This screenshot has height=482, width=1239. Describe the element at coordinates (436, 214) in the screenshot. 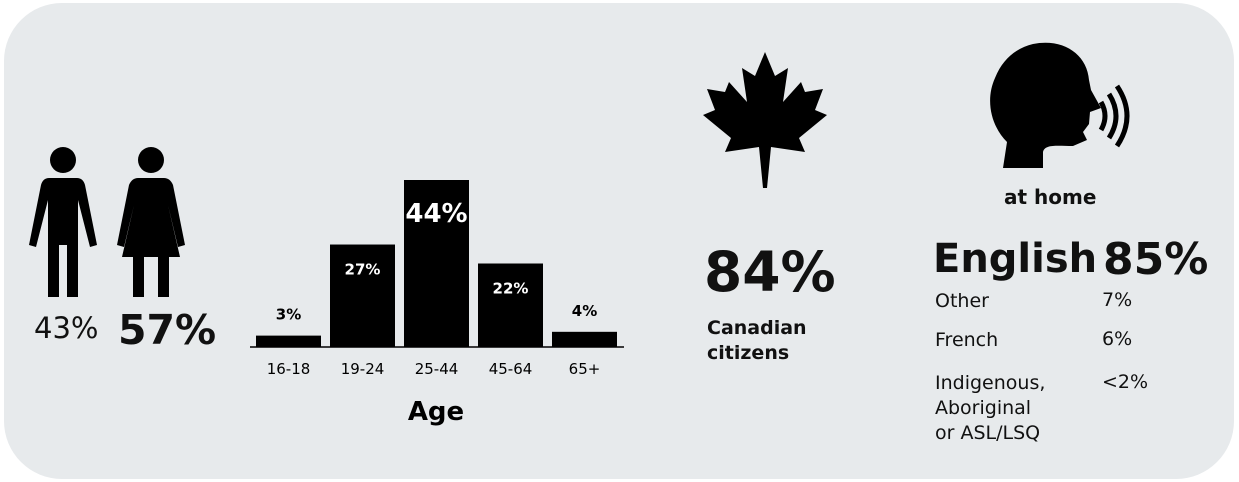

I see `data-label-25-44: 44%` at that location.